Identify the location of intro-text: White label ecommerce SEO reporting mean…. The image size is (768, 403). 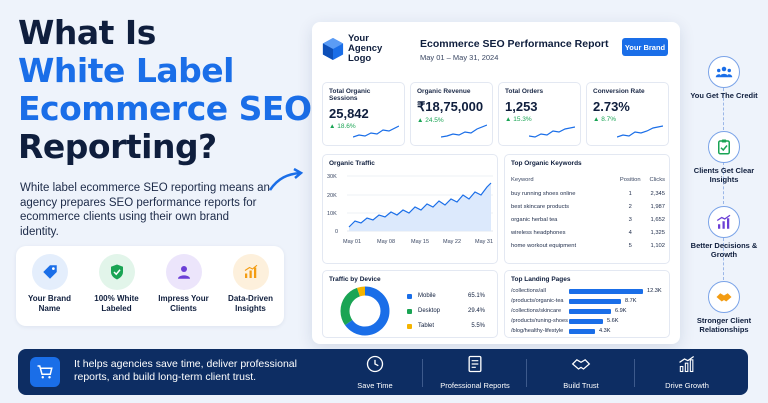
(145, 210).